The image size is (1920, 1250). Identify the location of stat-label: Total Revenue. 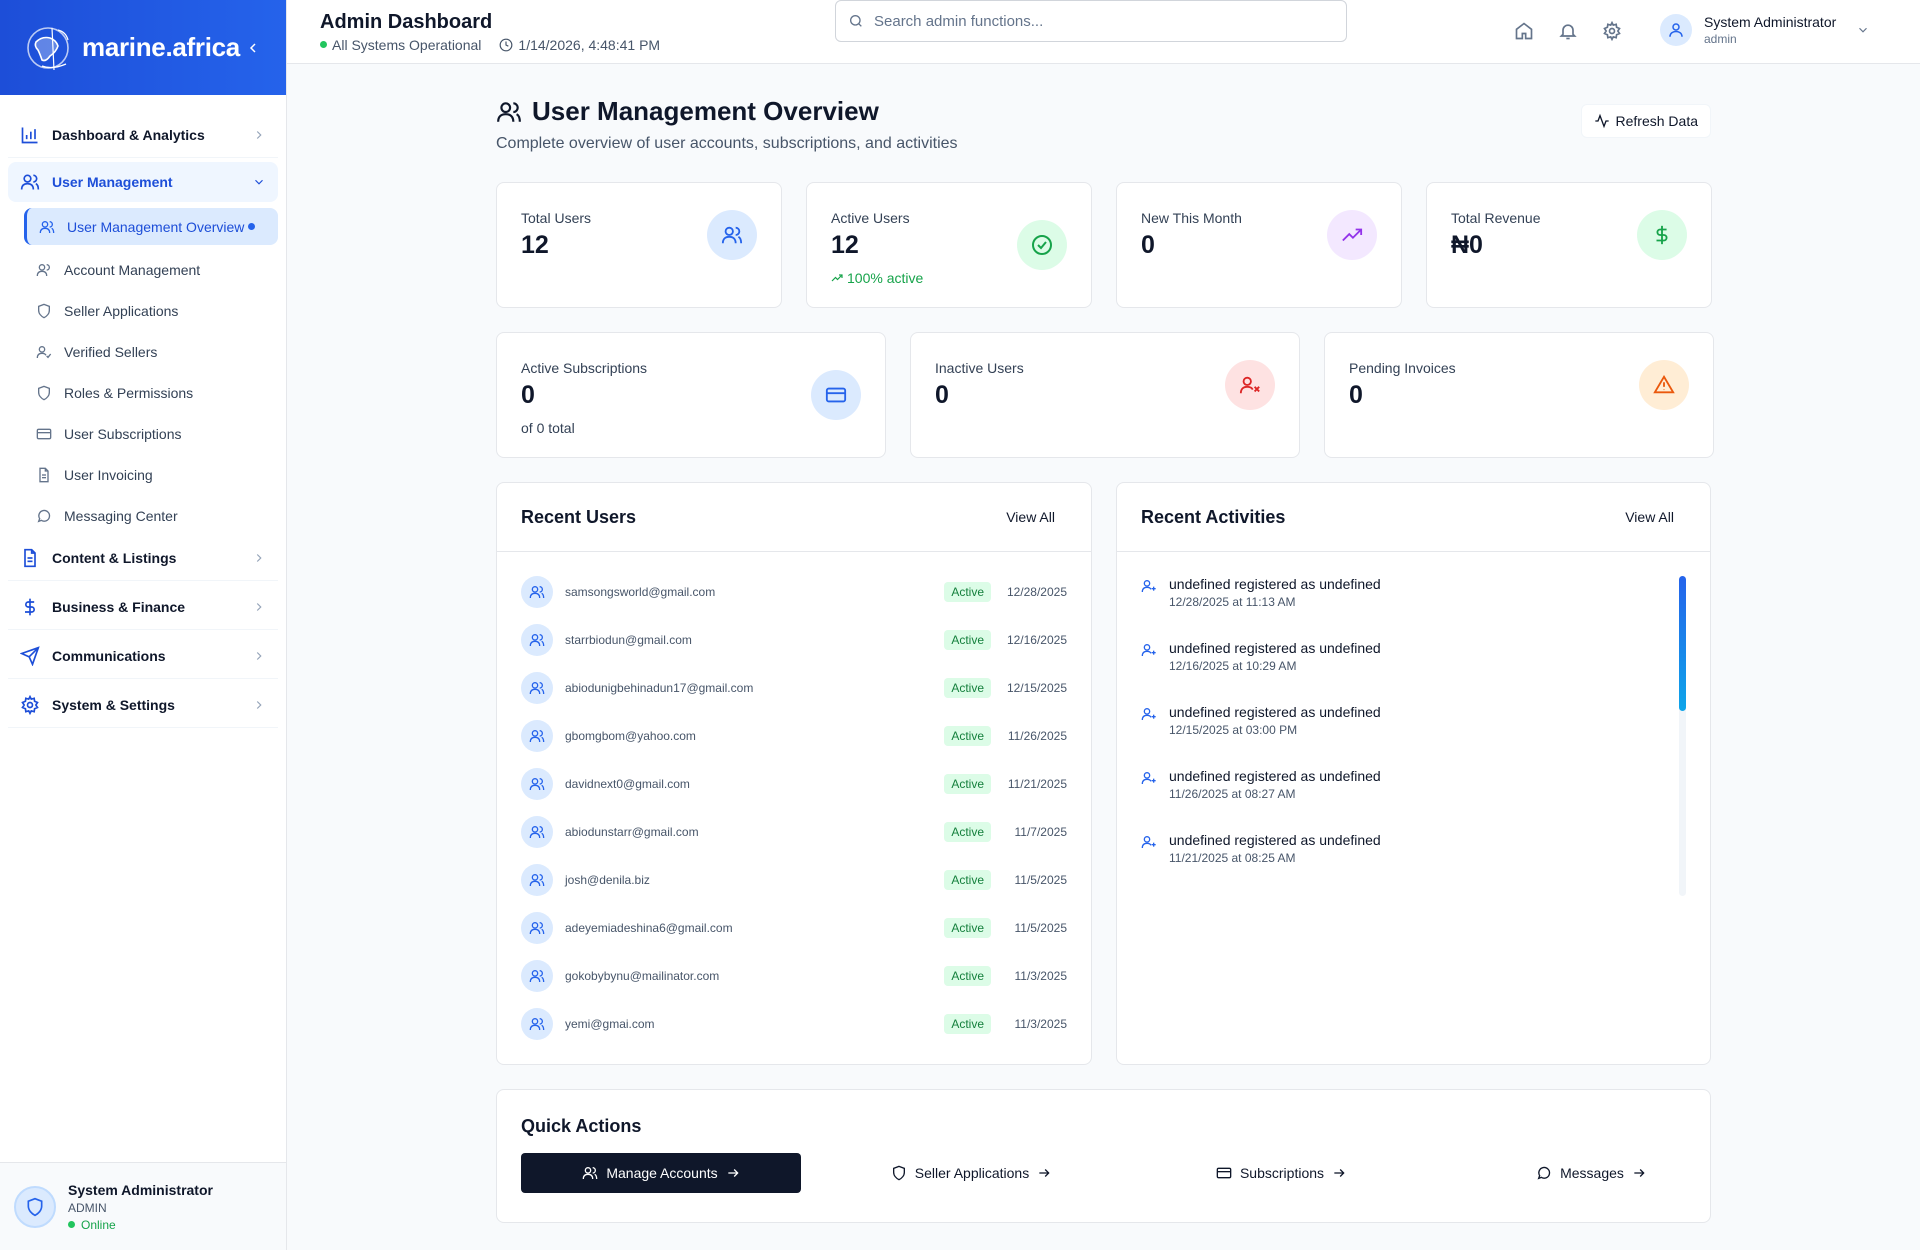
(1496, 218).